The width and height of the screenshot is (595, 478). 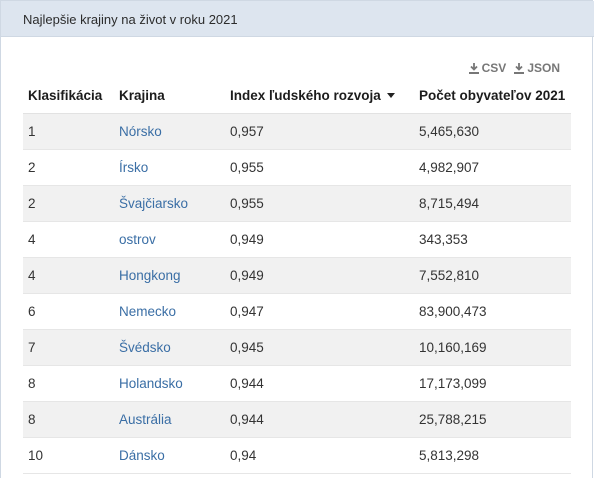 What do you see at coordinates (492, 455) in the screenshot?
I see `population-cell: 5,813,298` at bounding box center [492, 455].